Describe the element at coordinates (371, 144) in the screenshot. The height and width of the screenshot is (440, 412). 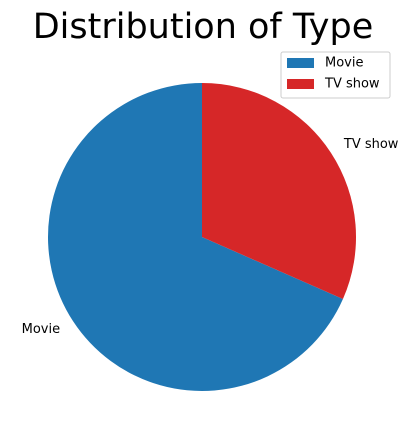
I see `slice-label: TV show` at that location.